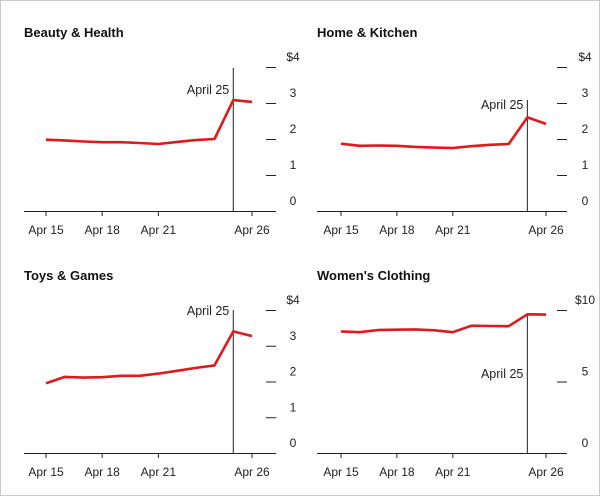  What do you see at coordinates (74, 32) in the screenshot?
I see `panel-title: Beauty & Health` at bounding box center [74, 32].